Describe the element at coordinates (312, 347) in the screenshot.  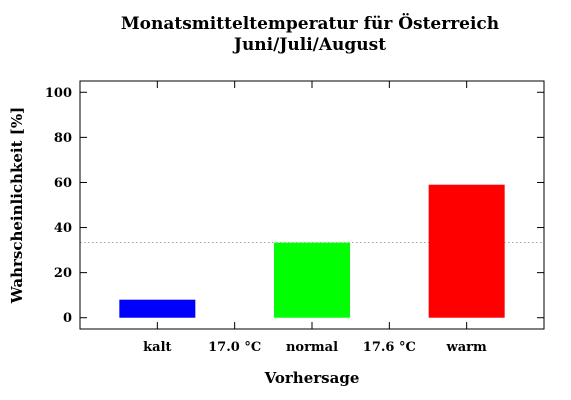
I see `x-tick-label-normal: normal` at that location.